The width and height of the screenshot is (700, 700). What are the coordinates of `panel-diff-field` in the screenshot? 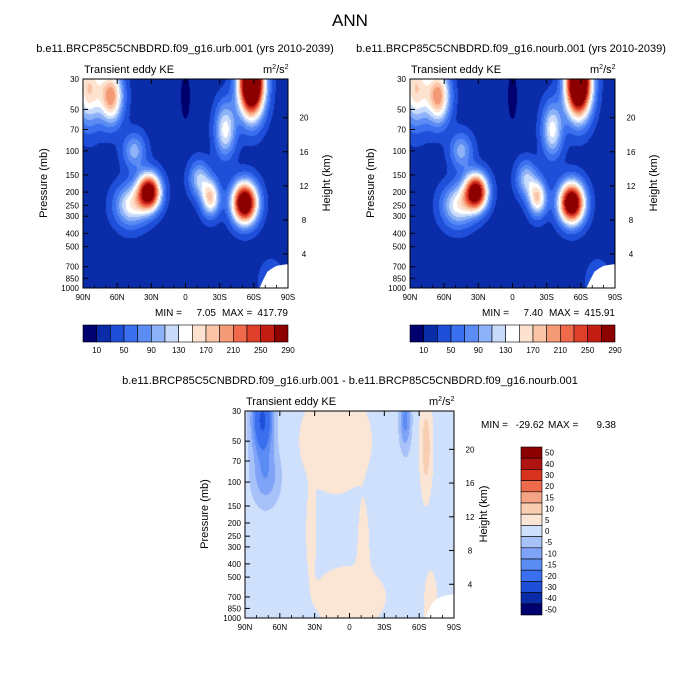 It's located at (349, 514).